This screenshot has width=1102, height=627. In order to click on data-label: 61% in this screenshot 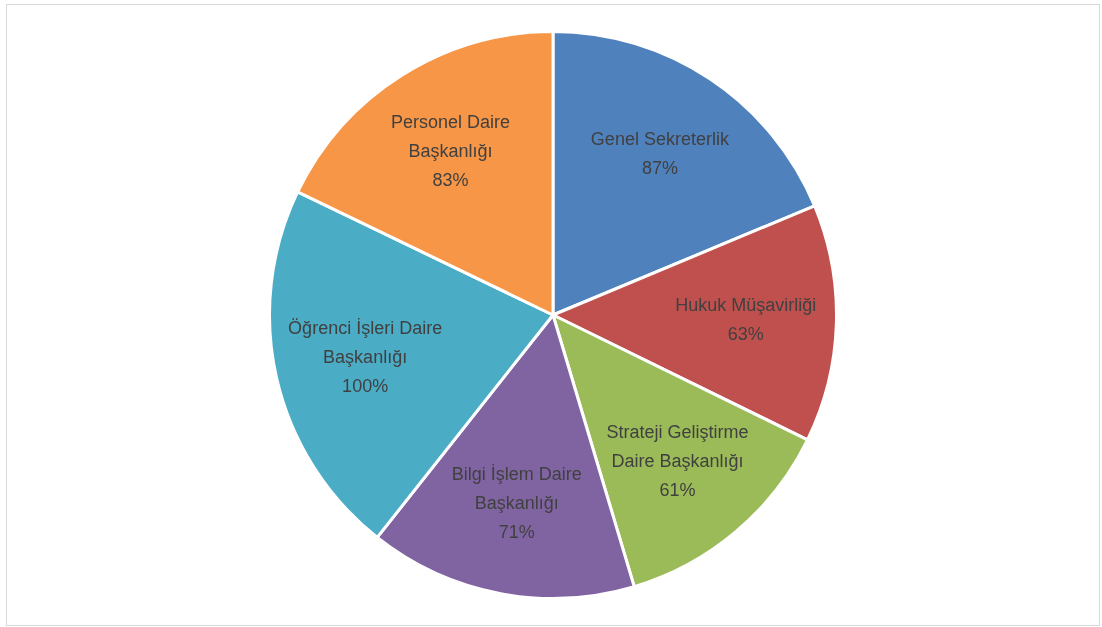, I will do `click(677, 490)`.